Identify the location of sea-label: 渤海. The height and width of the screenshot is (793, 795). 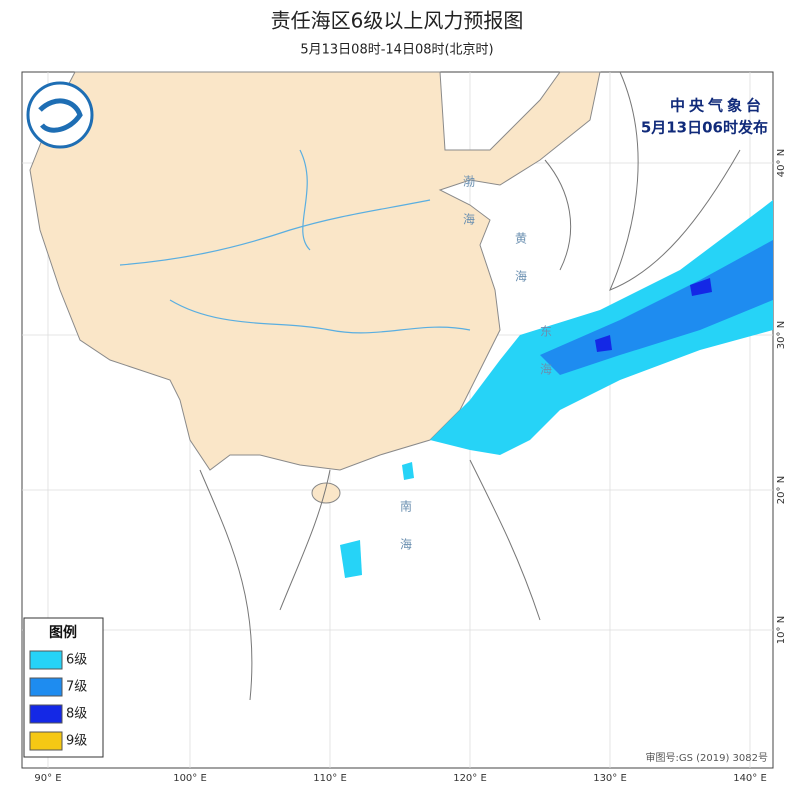
(469, 213).